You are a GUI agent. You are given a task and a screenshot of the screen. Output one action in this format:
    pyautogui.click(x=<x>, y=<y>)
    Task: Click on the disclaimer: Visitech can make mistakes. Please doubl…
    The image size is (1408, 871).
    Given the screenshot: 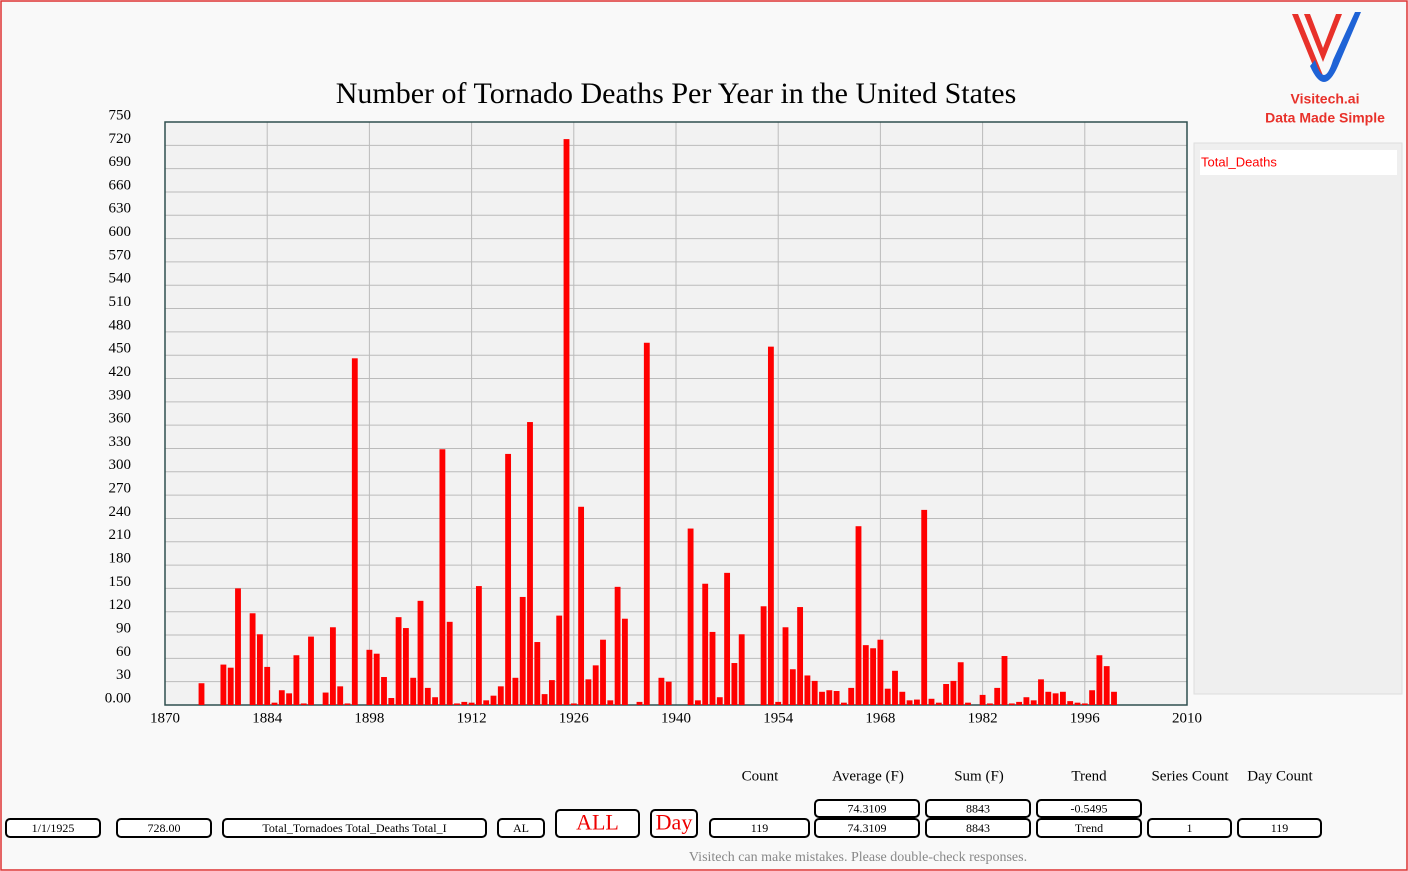 What is the action you would take?
    pyautogui.click(x=858, y=857)
    